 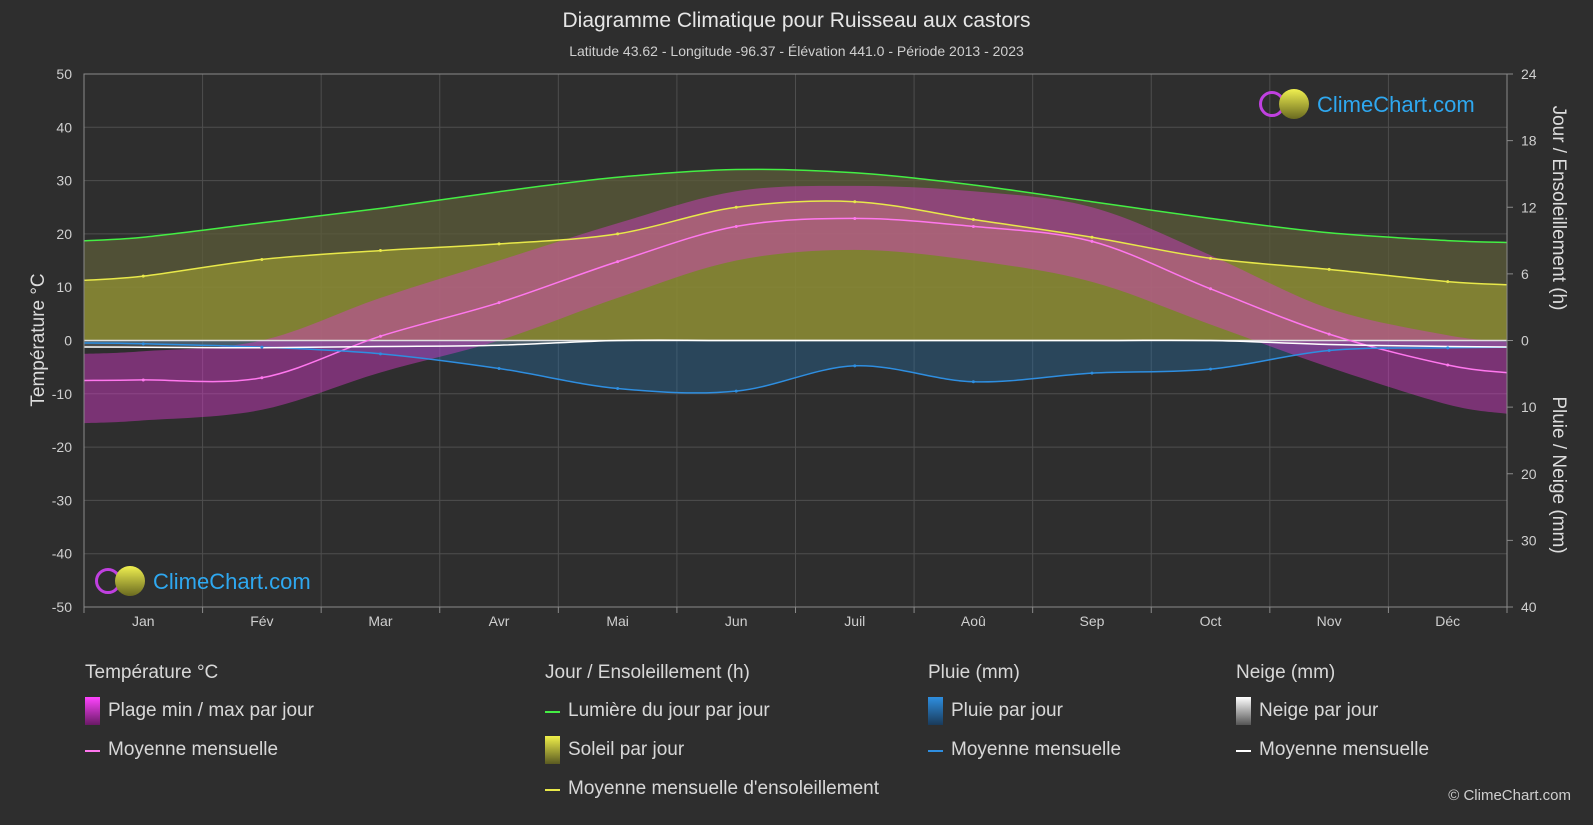 What do you see at coordinates (1529, 540) in the screenshot?
I see `y-tick-label-right-bottom: 30` at bounding box center [1529, 540].